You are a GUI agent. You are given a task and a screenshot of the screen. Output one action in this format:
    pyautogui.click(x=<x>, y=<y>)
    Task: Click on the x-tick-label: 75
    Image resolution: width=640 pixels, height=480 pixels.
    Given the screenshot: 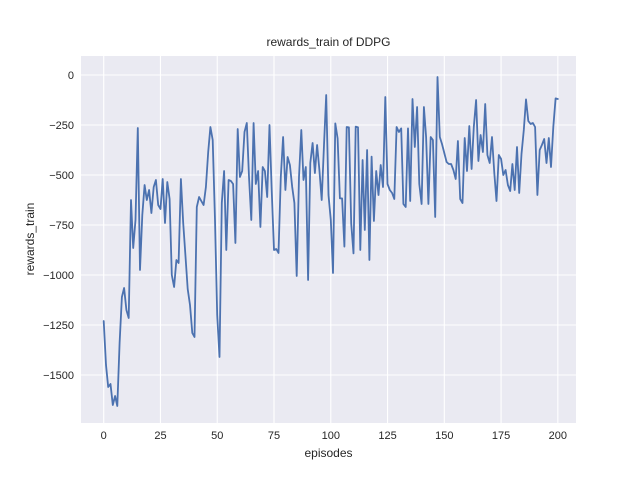 What is the action you would take?
    pyautogui.click(x=274, y=436)
    